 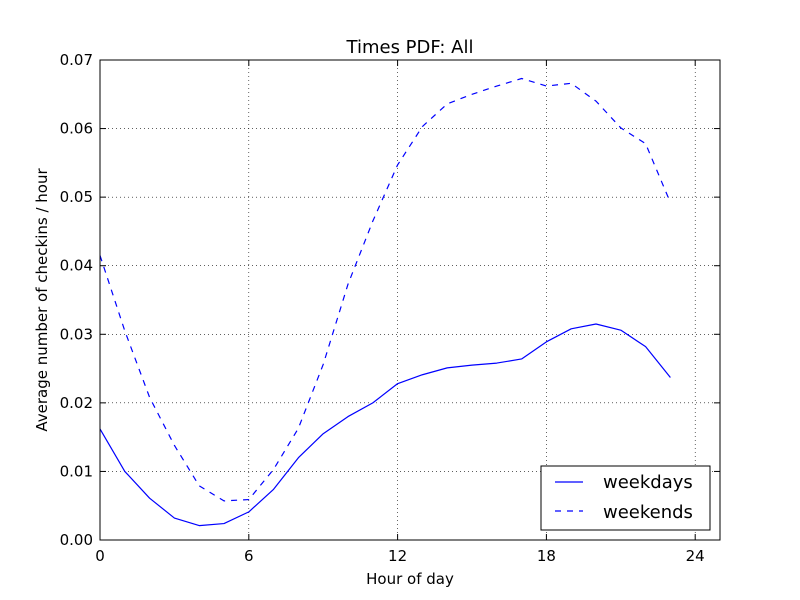 What do you see at coordinates (648, 482) in the screenshot?
I see `legend-label-weekdays: weekdays` at bounding box center [648, 482].